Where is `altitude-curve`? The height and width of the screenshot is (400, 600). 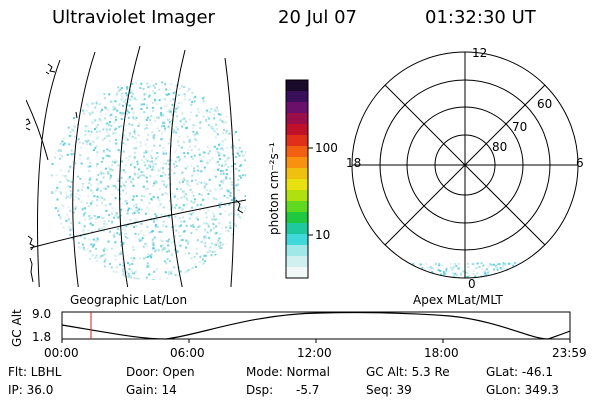
altitude-curve is located at coordinates (316, 326).